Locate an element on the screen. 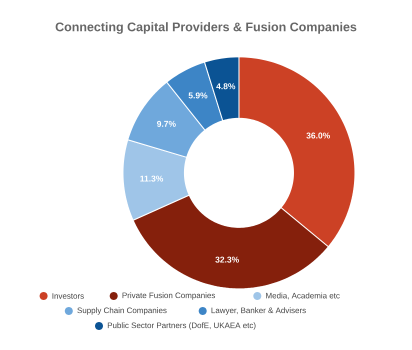 The height and width of the screenshot is (350, 412). data-label: 5.9% is located at coordinates (198, 95).